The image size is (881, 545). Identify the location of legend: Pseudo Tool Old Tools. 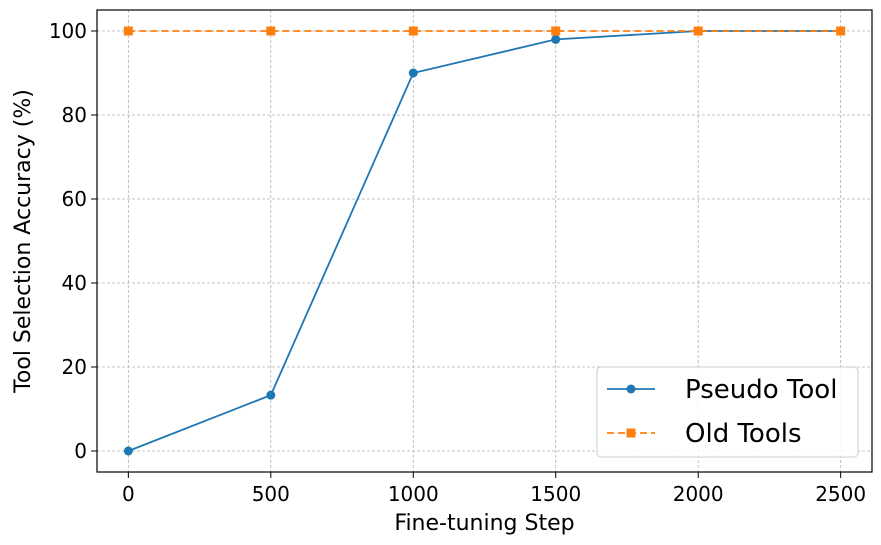
(727, 412).